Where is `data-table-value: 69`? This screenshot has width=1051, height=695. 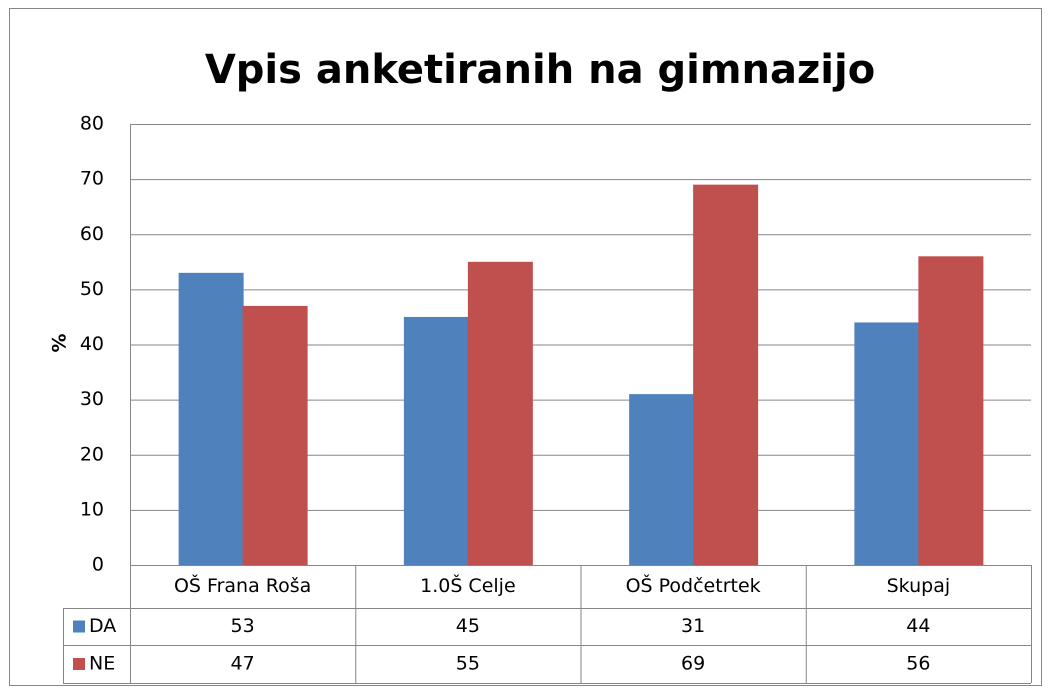 data-table-value: 69 is located at coordinates (693, 664).